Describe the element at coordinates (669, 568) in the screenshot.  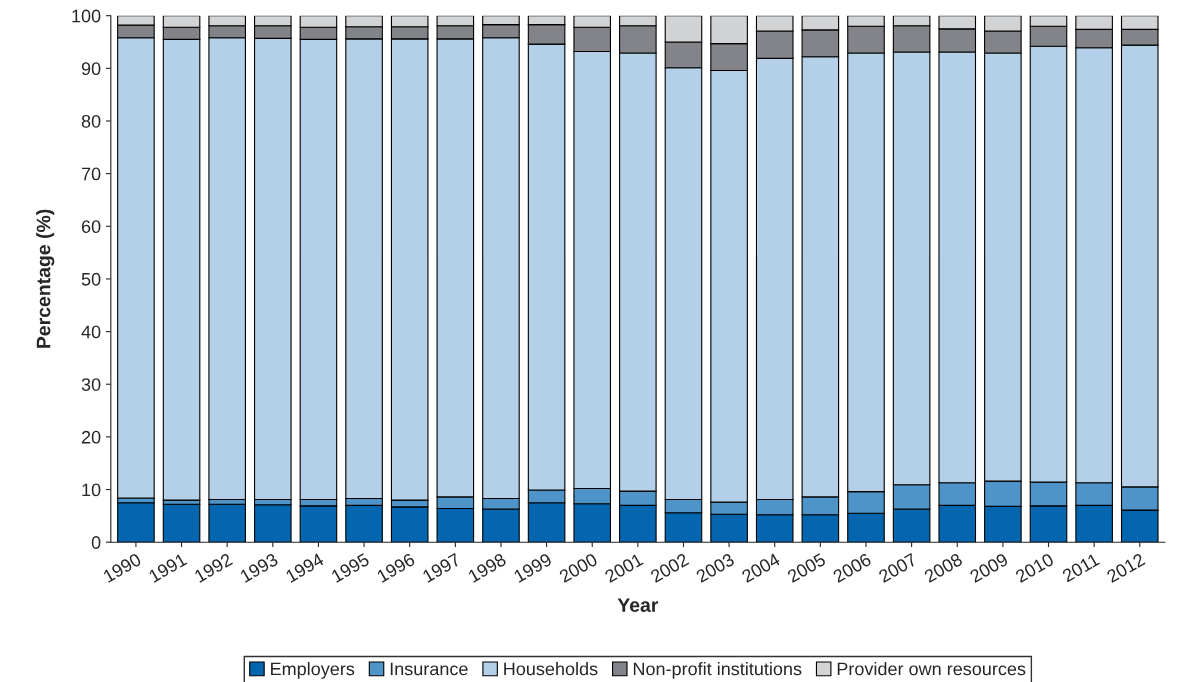
I see `x-tick-label: 2002` at that location.